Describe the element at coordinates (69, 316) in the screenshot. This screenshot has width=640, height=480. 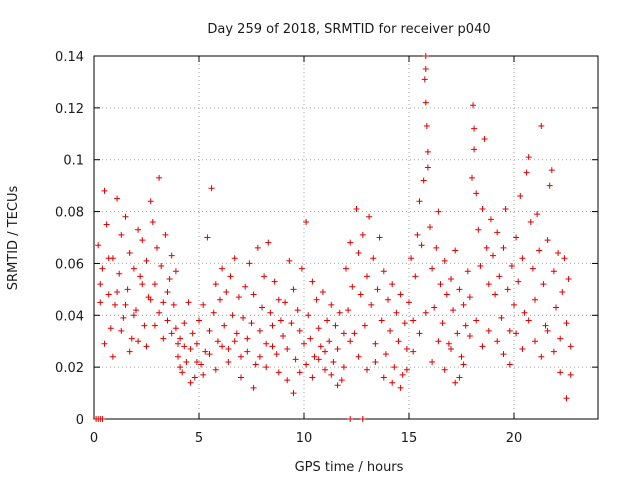
I see `y-tick-label: 0.04` at that location.